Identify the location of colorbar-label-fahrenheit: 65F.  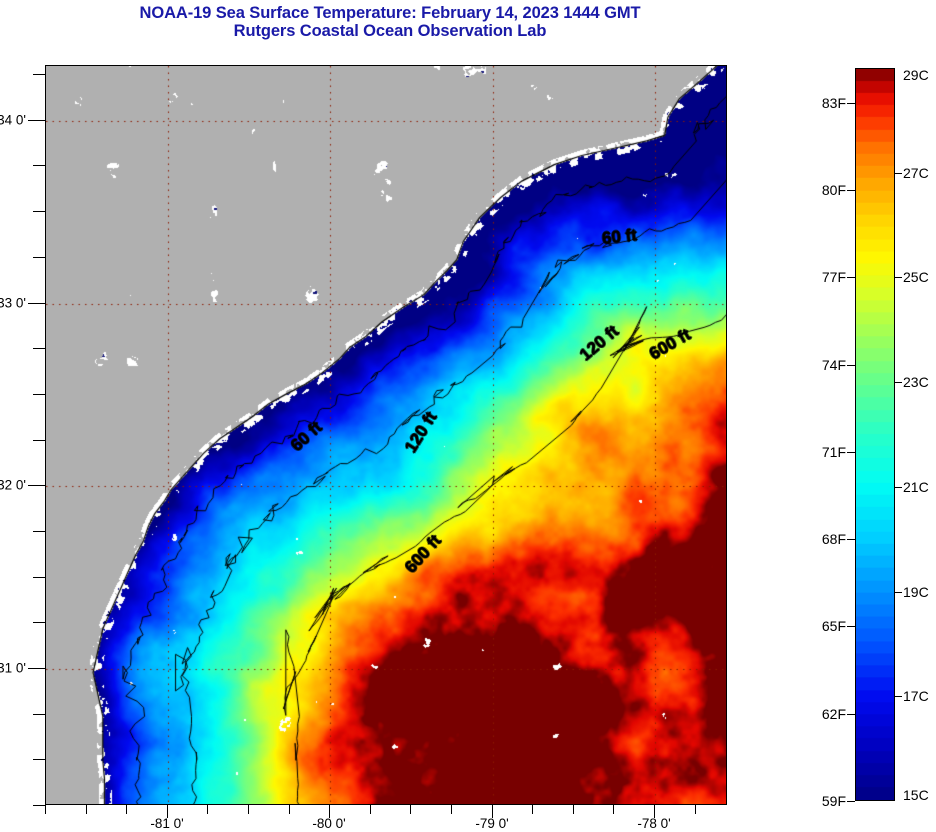
(833, 626).